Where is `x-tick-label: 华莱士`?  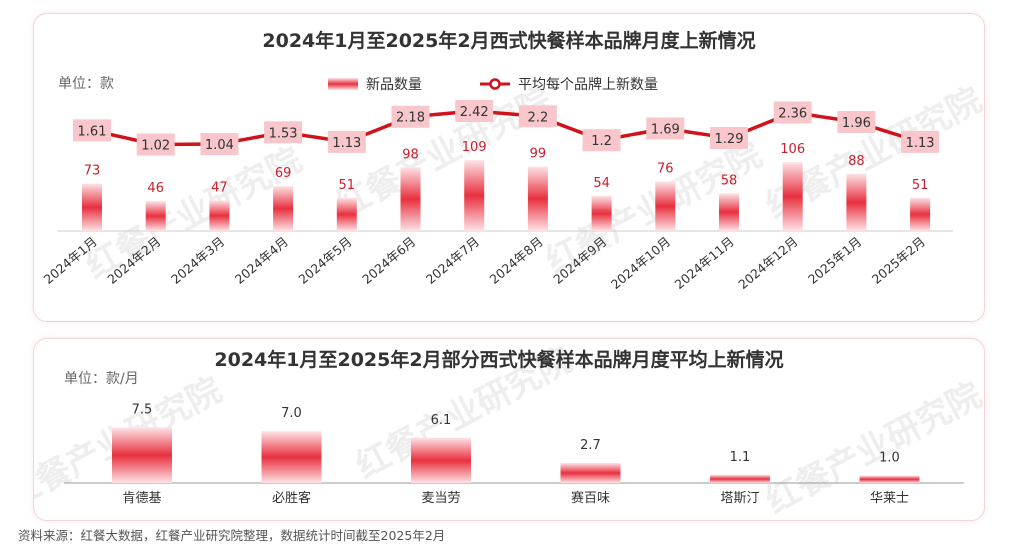 x-tick-label: 华莱士 is located at coordinates (889, 498).